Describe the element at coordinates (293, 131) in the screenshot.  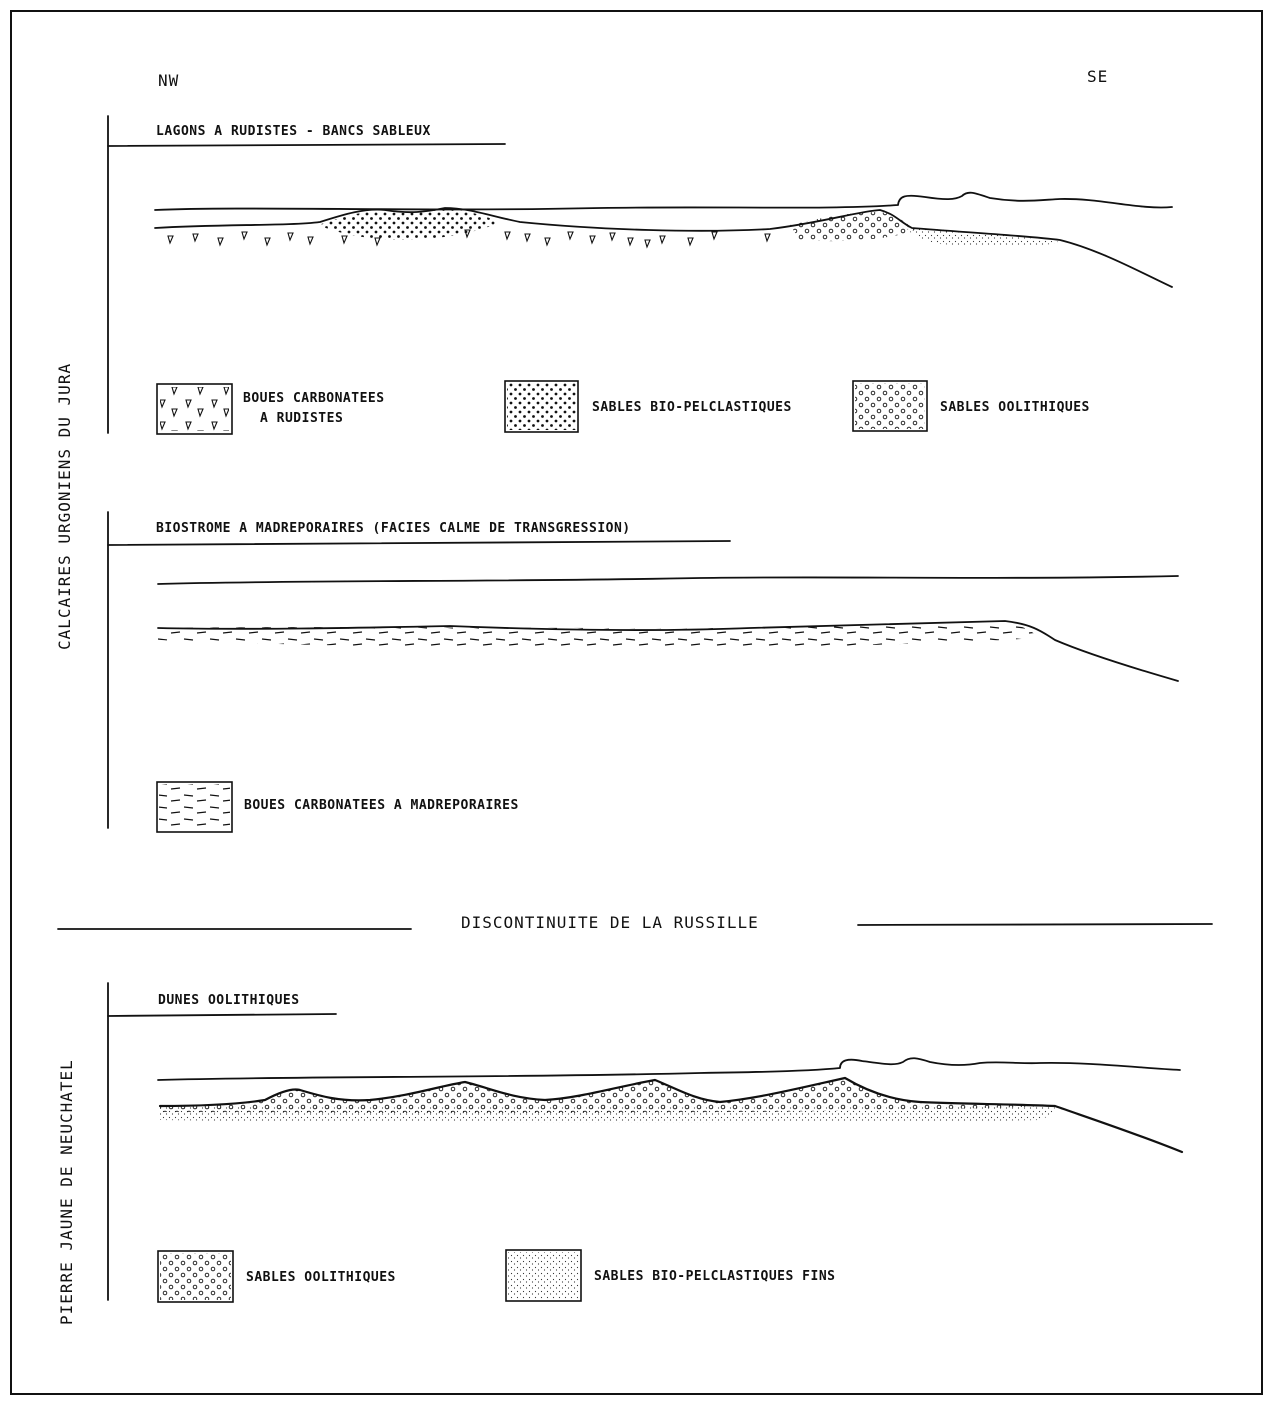
I see `panel-title-lagoon: LAGONS A RUDISTES - BANCS SABLEUX` at that location.